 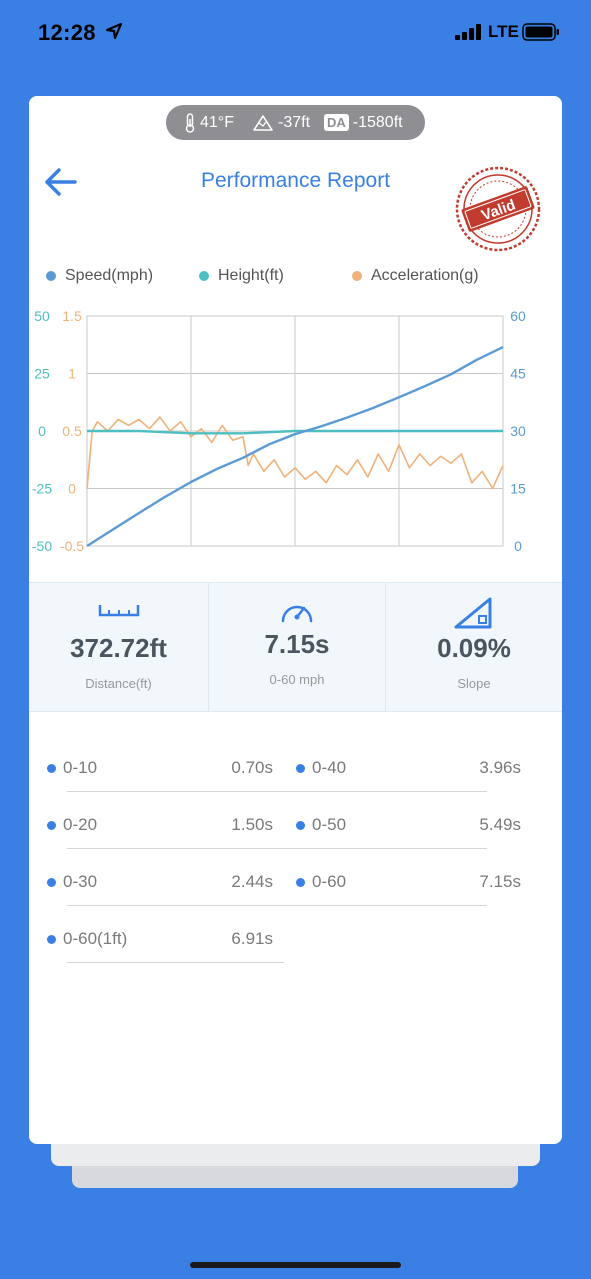 What do you see at coordinates (72, 489) in the screenshot?
I see `y-tick-label-acceleration: 0` at bounding box center [72, 489].